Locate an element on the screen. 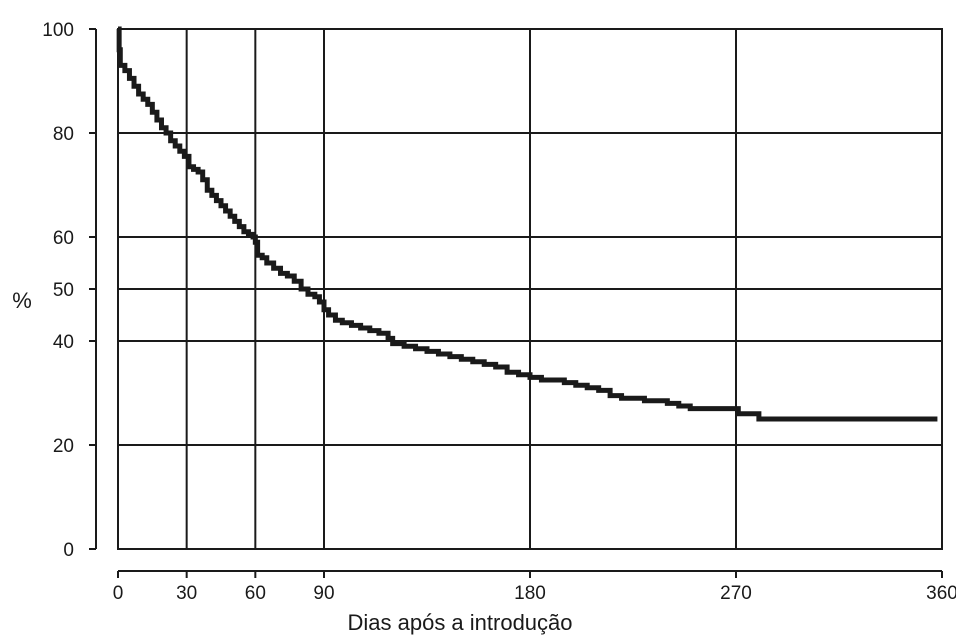 This screenshot has height=639, width=956. x-axis-title: Dias após a introdução is located at coordinates (459, 622).